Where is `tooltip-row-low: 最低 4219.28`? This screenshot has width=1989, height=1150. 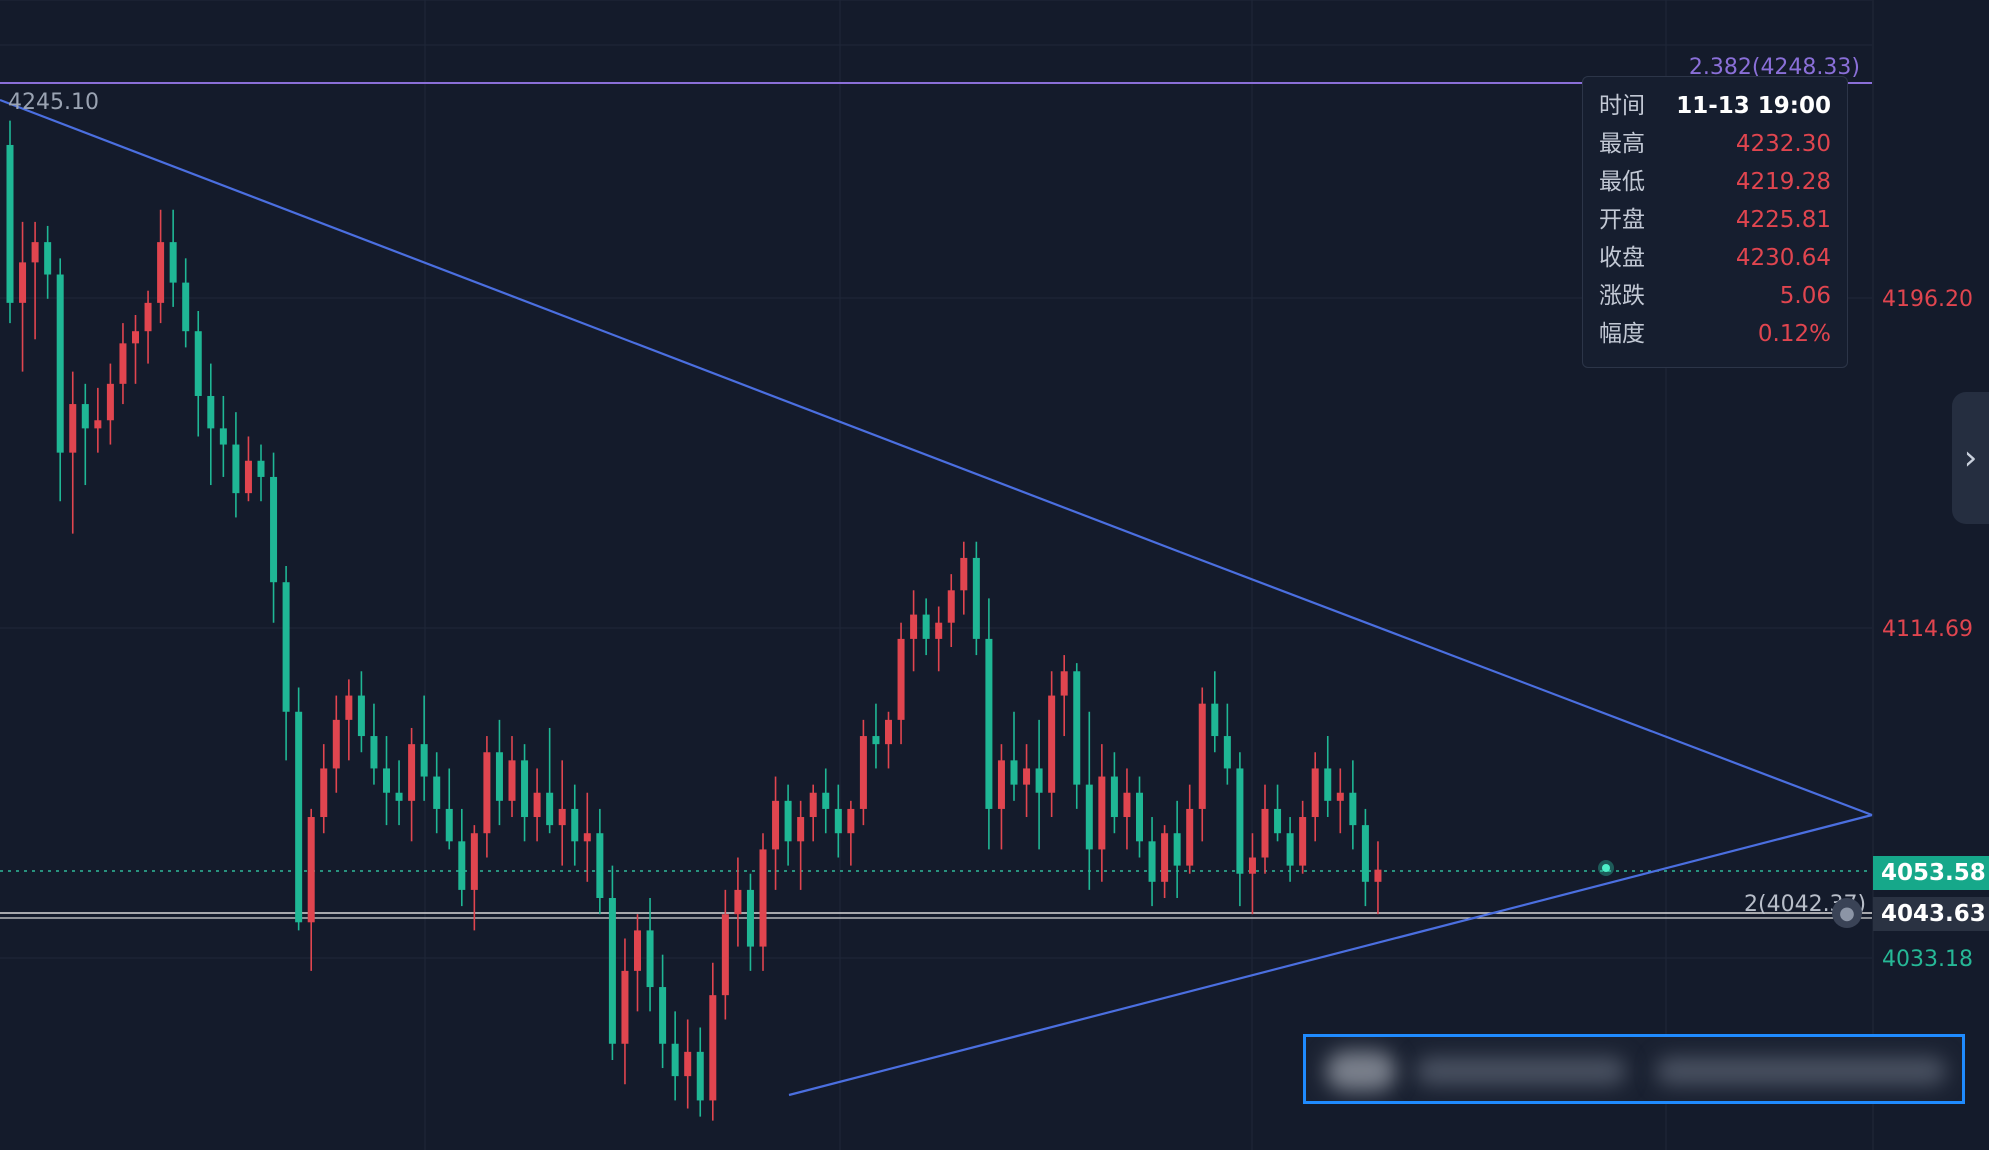 tooltip-row-low: 最低 4219.28 is located at coordinates (1715, 182).